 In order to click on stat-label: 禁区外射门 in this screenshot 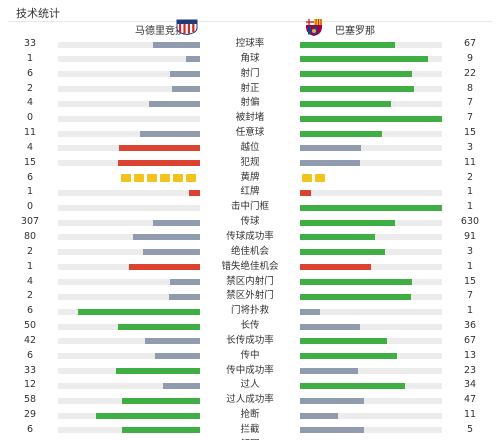, I will do `click(250, 296)`.